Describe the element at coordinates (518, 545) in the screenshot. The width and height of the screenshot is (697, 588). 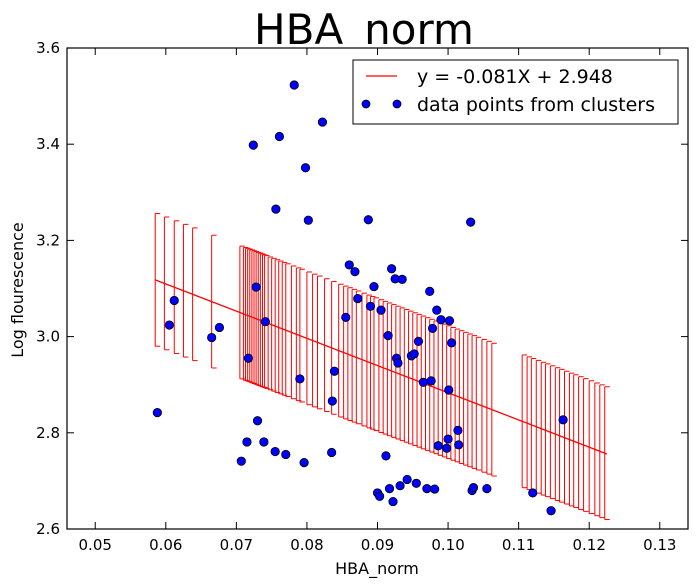
I see `x-tick-label-6: 0.11` at that location.